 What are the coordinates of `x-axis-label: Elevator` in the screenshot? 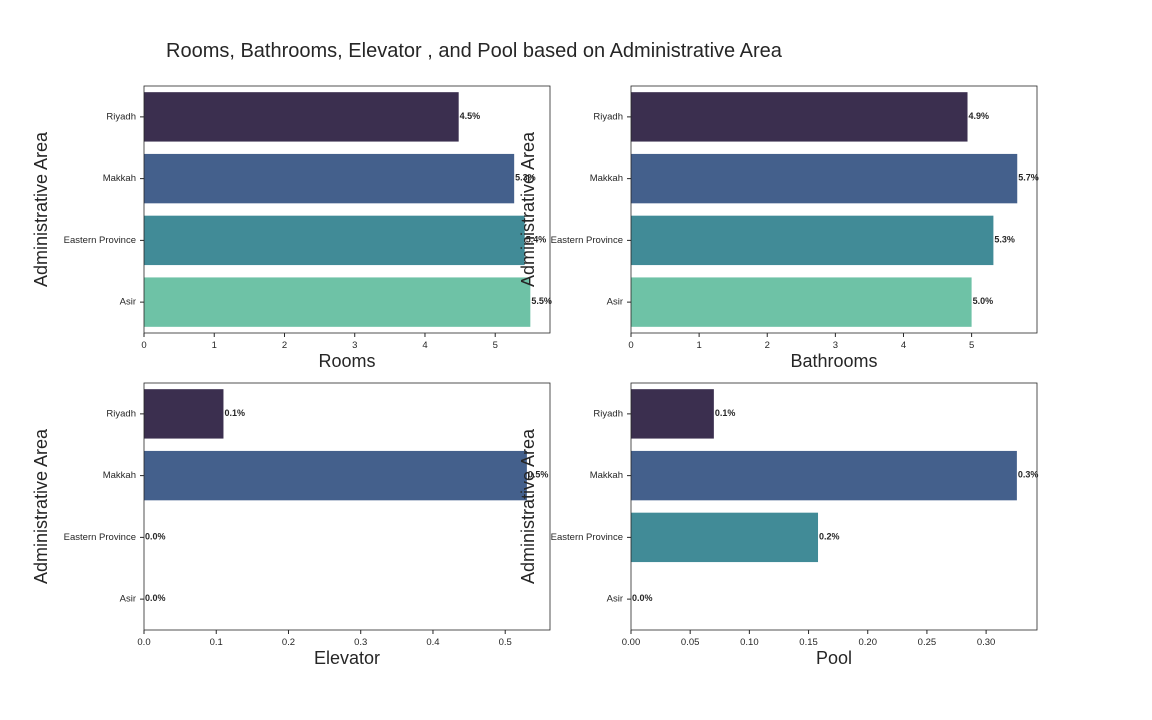 It's located at (347, 658).